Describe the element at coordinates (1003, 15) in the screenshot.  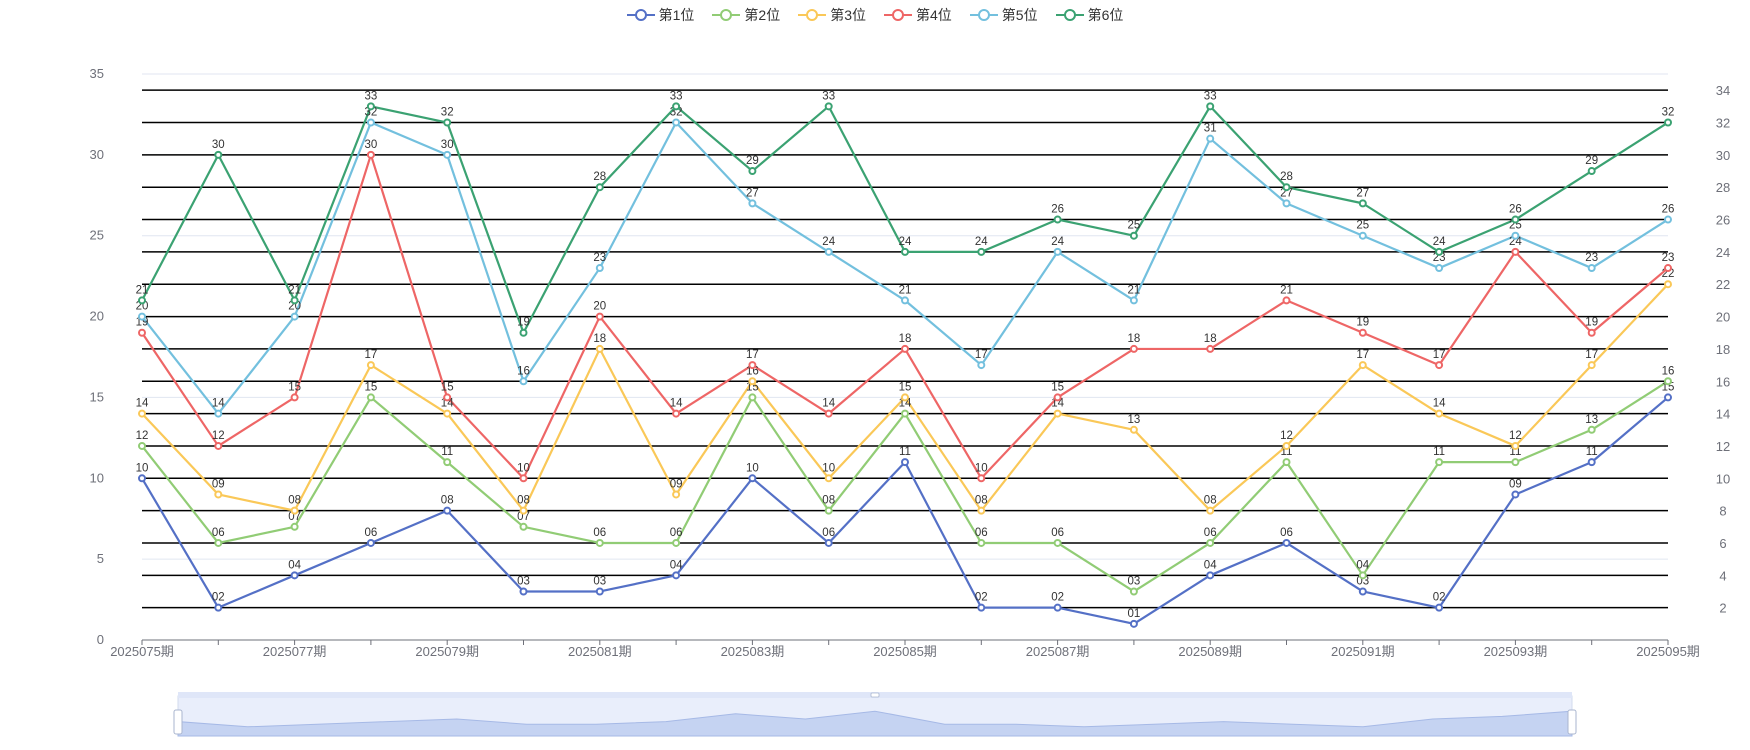
I see `legend-item: 第5位` at that location.